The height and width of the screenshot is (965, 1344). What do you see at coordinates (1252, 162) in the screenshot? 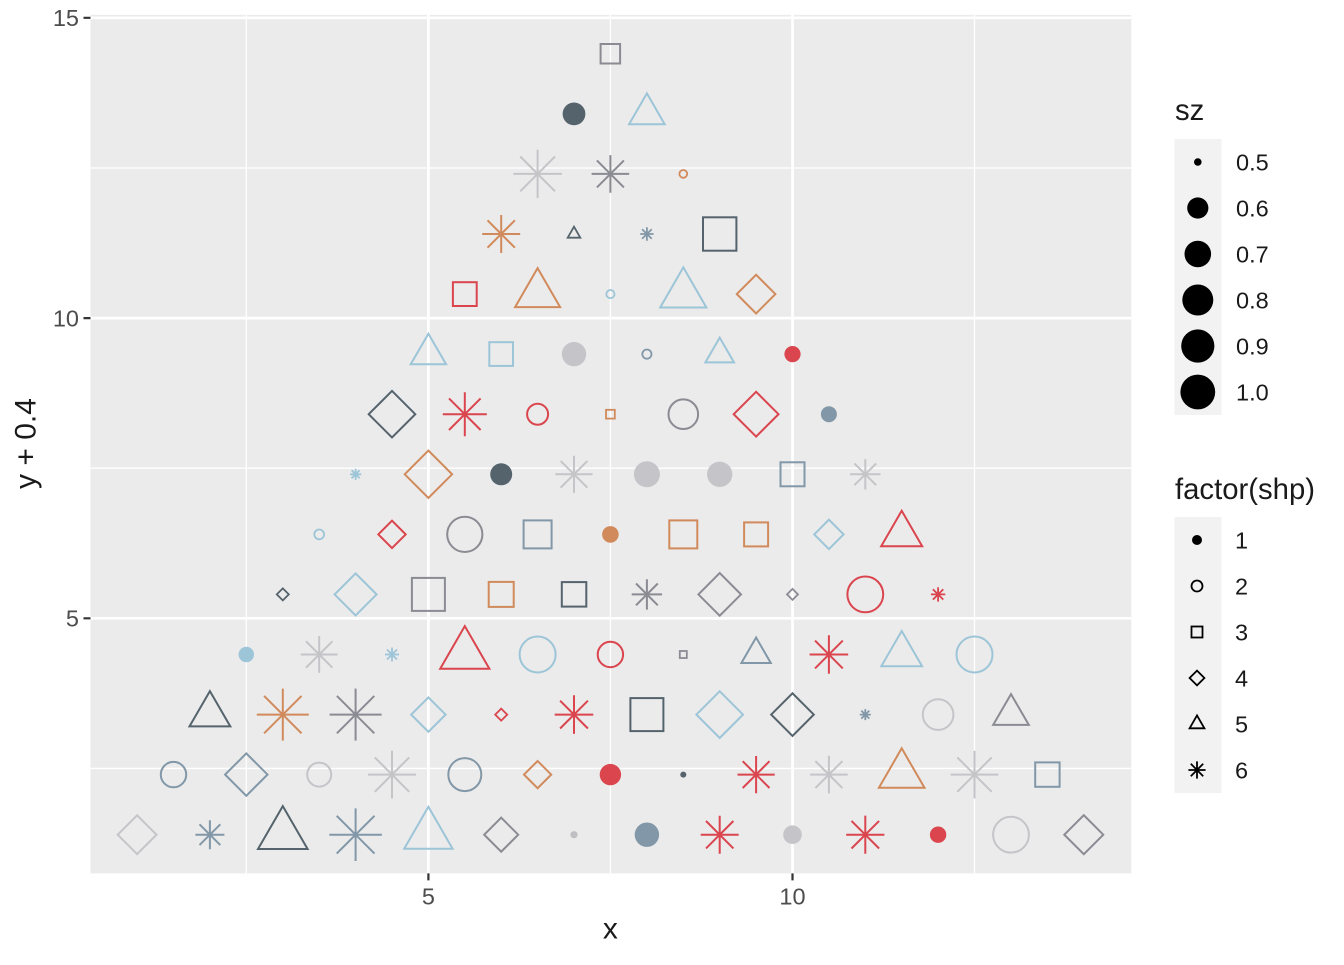
I see `svg-text: 0.5` at bounding box center [1252, 162].